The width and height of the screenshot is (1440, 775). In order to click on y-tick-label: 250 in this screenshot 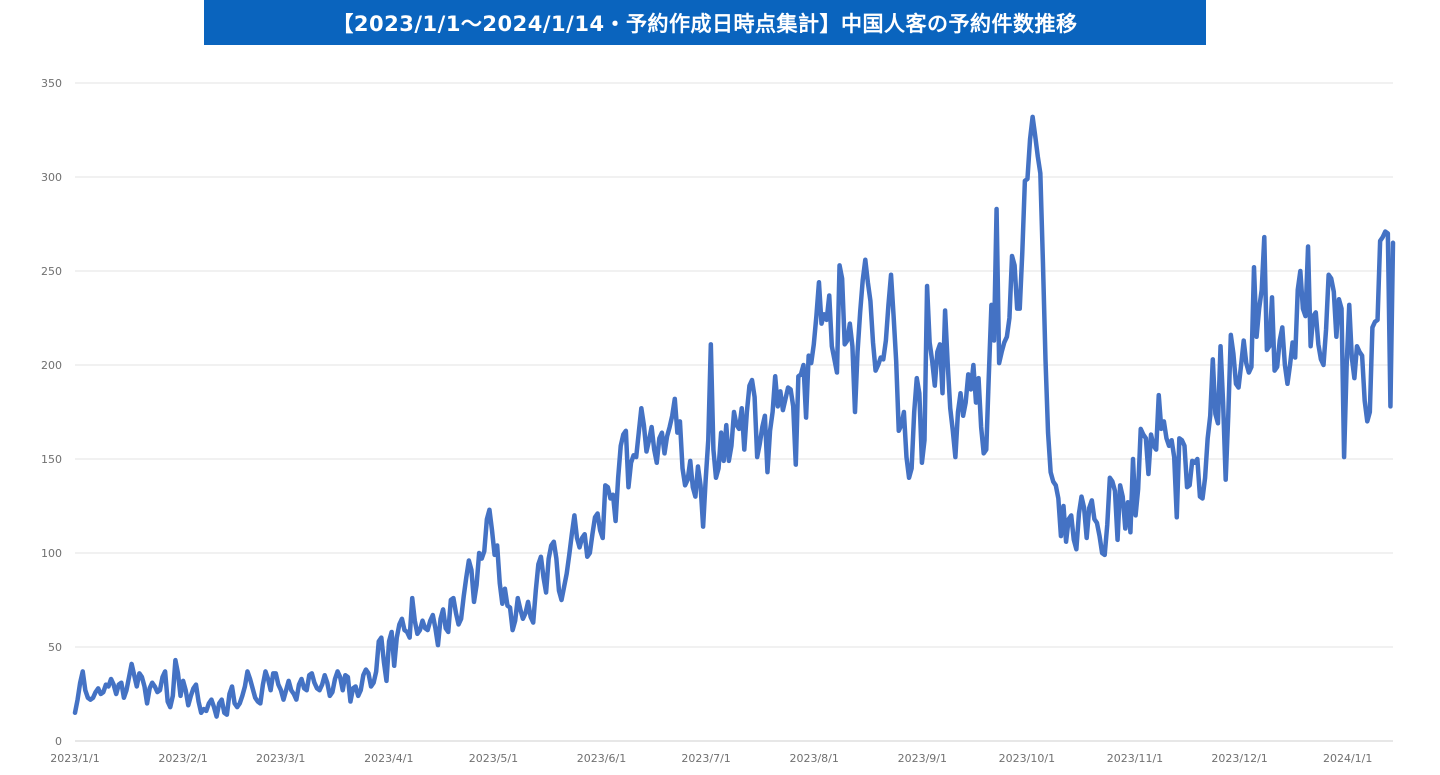, I will do `click(51, 271)`.